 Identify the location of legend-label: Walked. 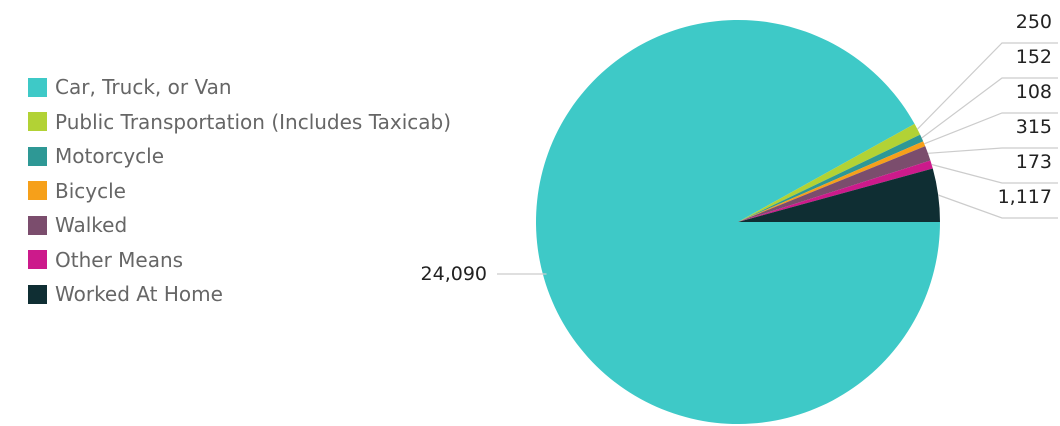
(91, 225).